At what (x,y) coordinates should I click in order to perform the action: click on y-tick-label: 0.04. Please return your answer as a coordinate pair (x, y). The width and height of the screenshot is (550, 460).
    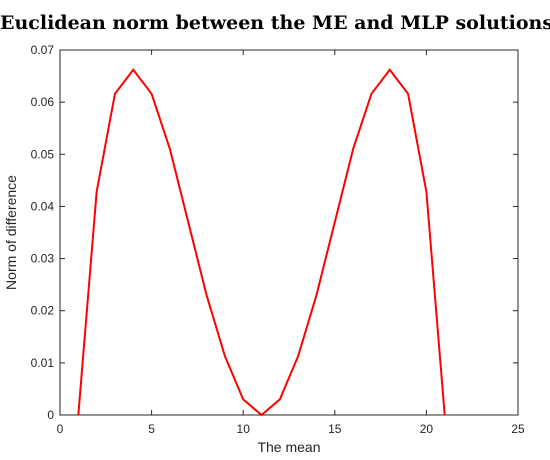
    Looking at the image, I should click on (43, 206).